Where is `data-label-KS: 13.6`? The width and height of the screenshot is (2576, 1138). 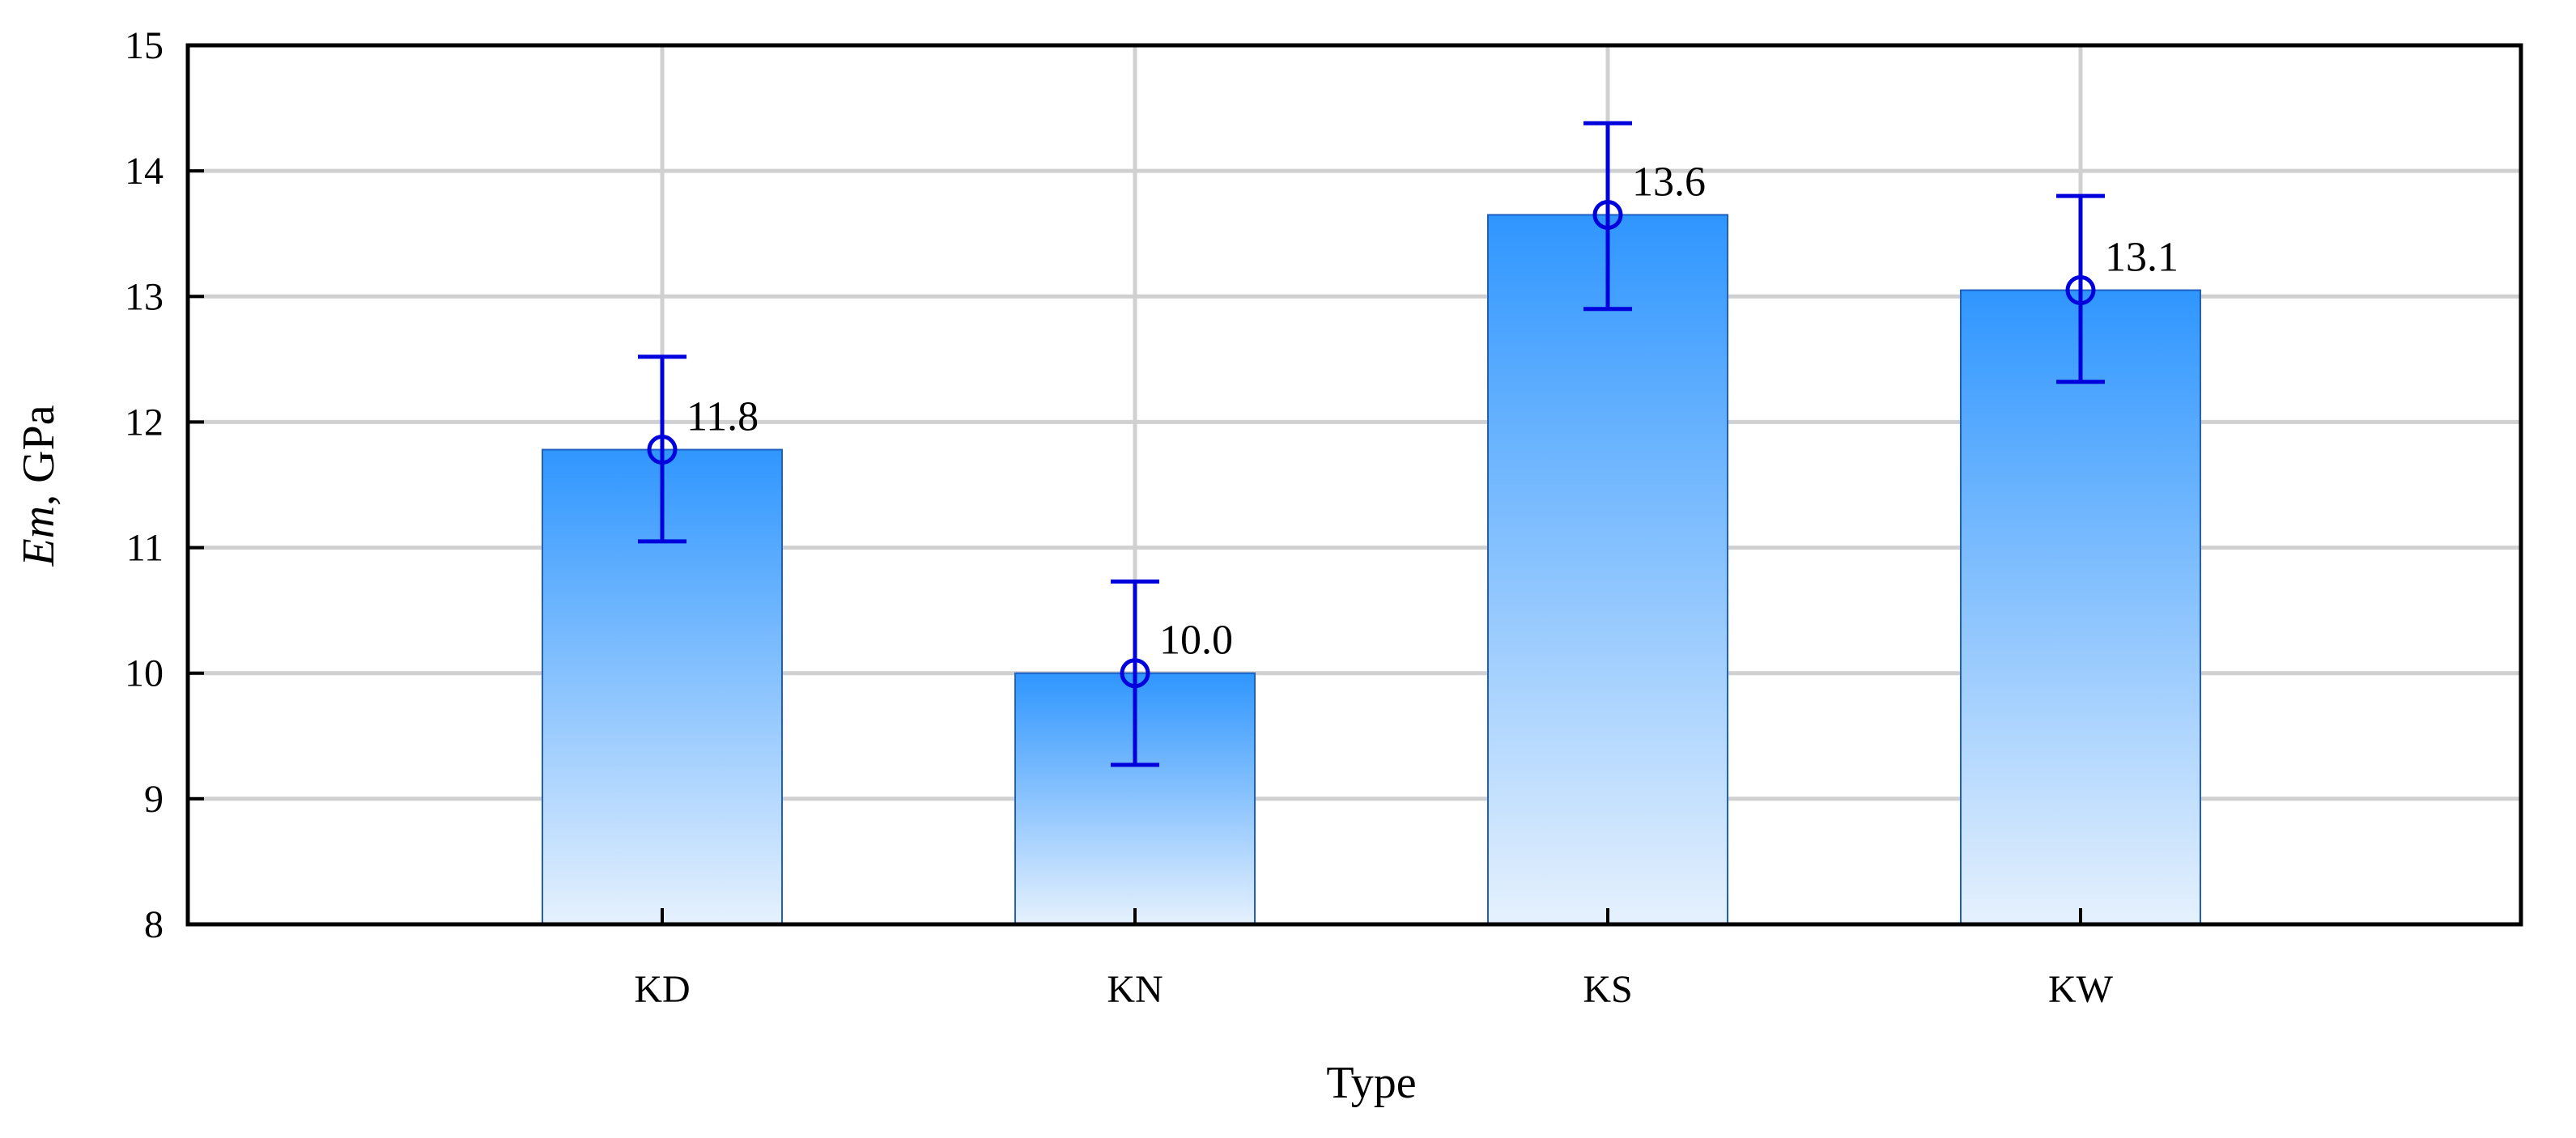
data-label-KS: 13.6 is located at coordinates (1669, 182).